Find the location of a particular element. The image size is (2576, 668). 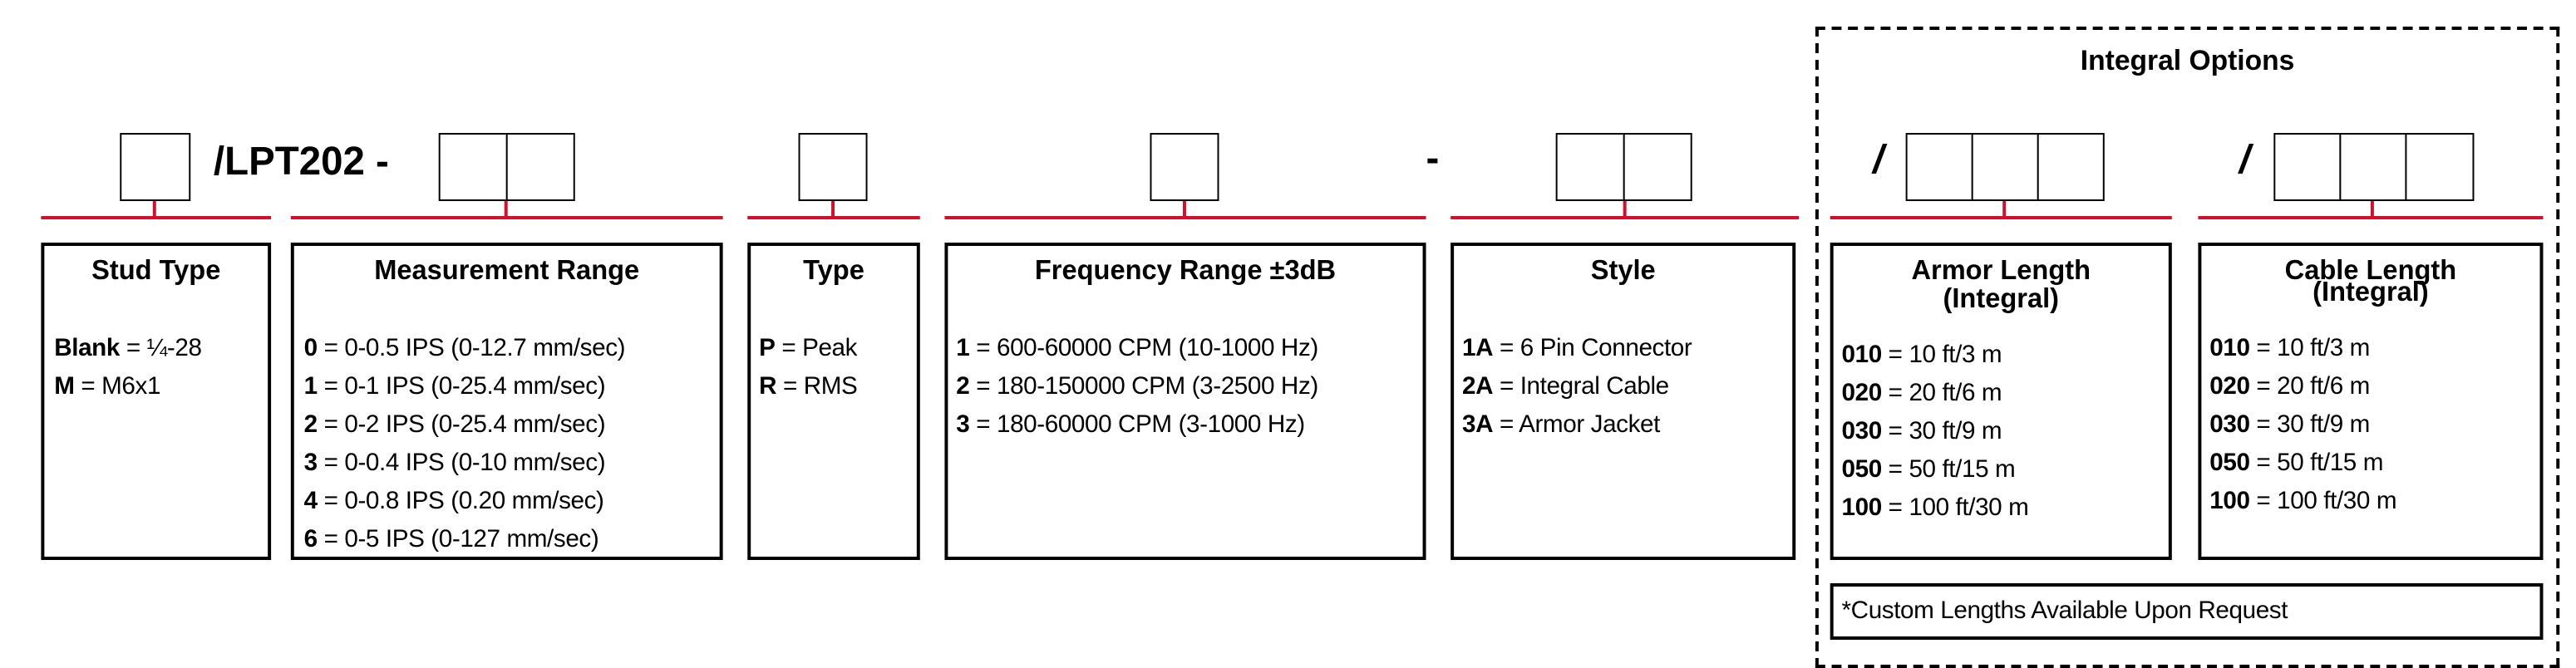

option-row: 2 = 0-2 IPS (0-25.4 mm/sec) is located at coordinates (455, 424).